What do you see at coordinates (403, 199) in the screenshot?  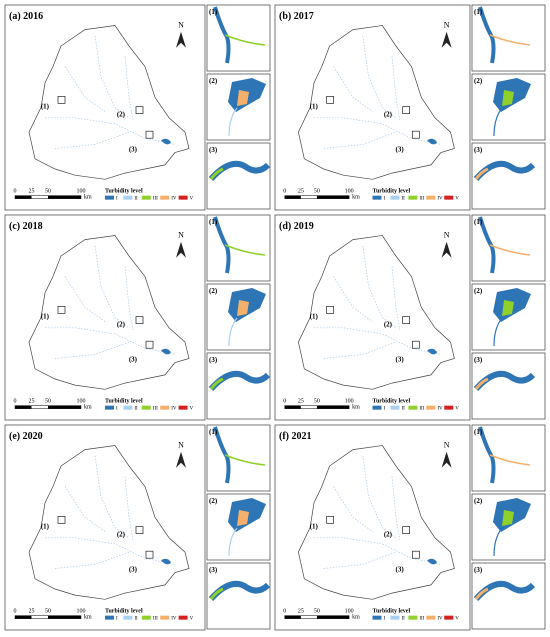 I see `legend-label: II` at bounding box center [403, 199].